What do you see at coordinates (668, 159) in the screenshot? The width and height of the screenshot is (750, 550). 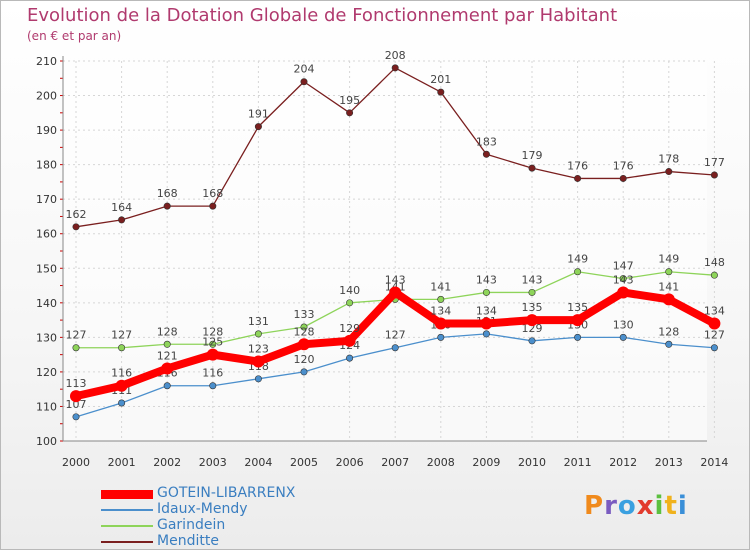 I see `data-label-menditte: 178` at bounding box center [668, 159].